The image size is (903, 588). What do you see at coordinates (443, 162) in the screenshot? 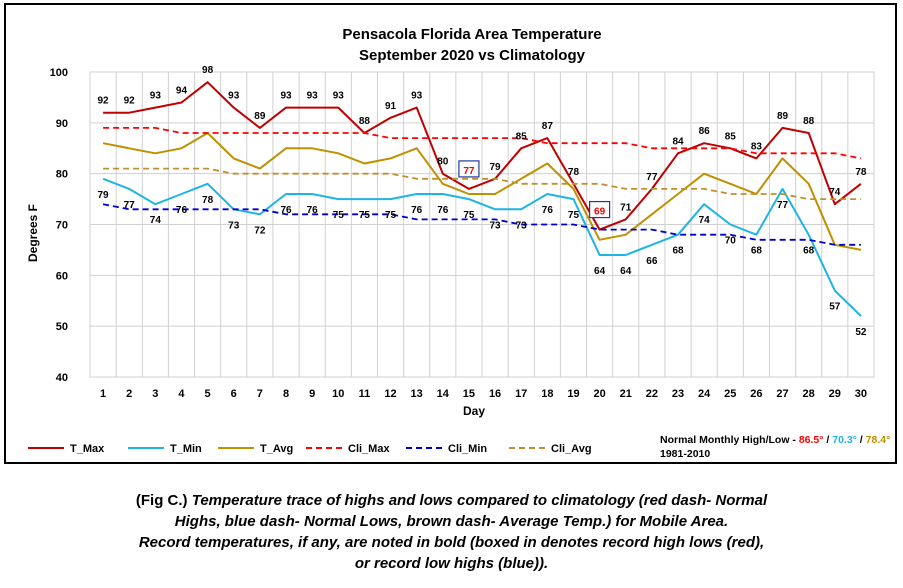
I see `data-label-tmax: 80` at bounding box center [443, 162].